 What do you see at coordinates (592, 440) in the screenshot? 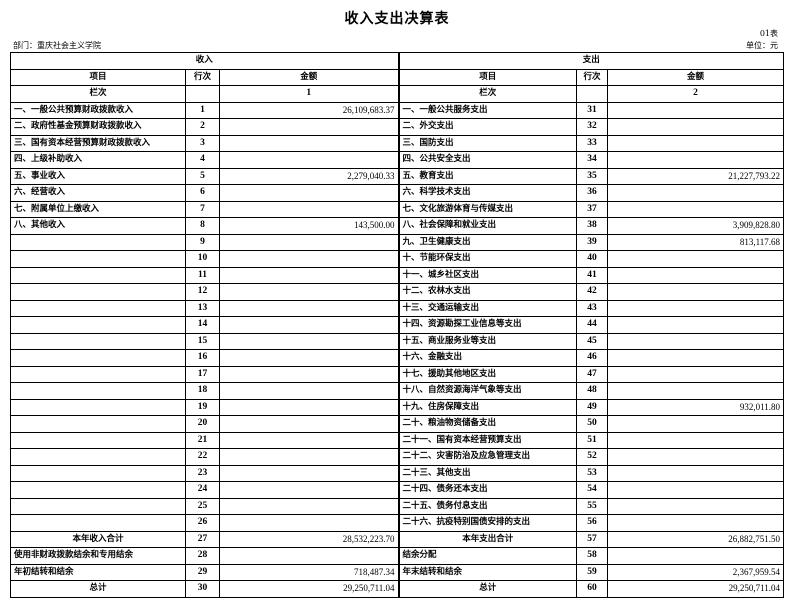
I see `expense-row-no: 51` at bounding box center [592, 440].